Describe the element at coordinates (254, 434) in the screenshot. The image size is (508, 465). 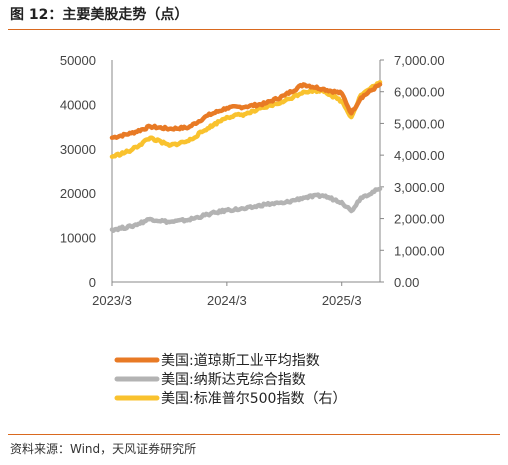
I see `bottom-divider` at that location.